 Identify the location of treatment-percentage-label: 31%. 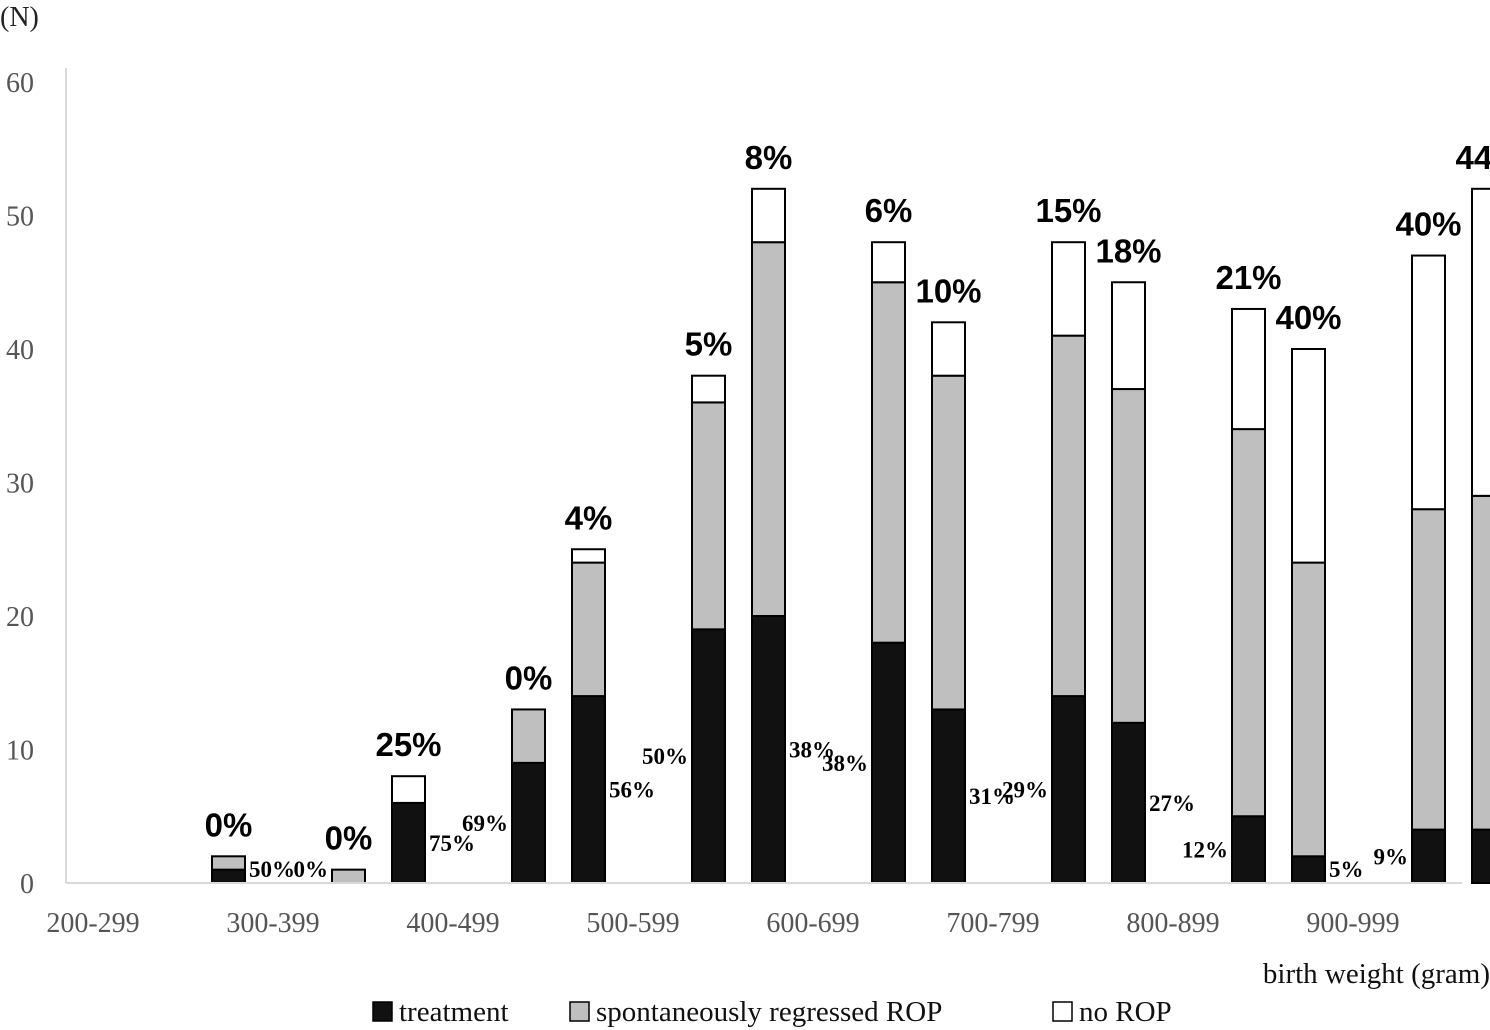
(992, 796).